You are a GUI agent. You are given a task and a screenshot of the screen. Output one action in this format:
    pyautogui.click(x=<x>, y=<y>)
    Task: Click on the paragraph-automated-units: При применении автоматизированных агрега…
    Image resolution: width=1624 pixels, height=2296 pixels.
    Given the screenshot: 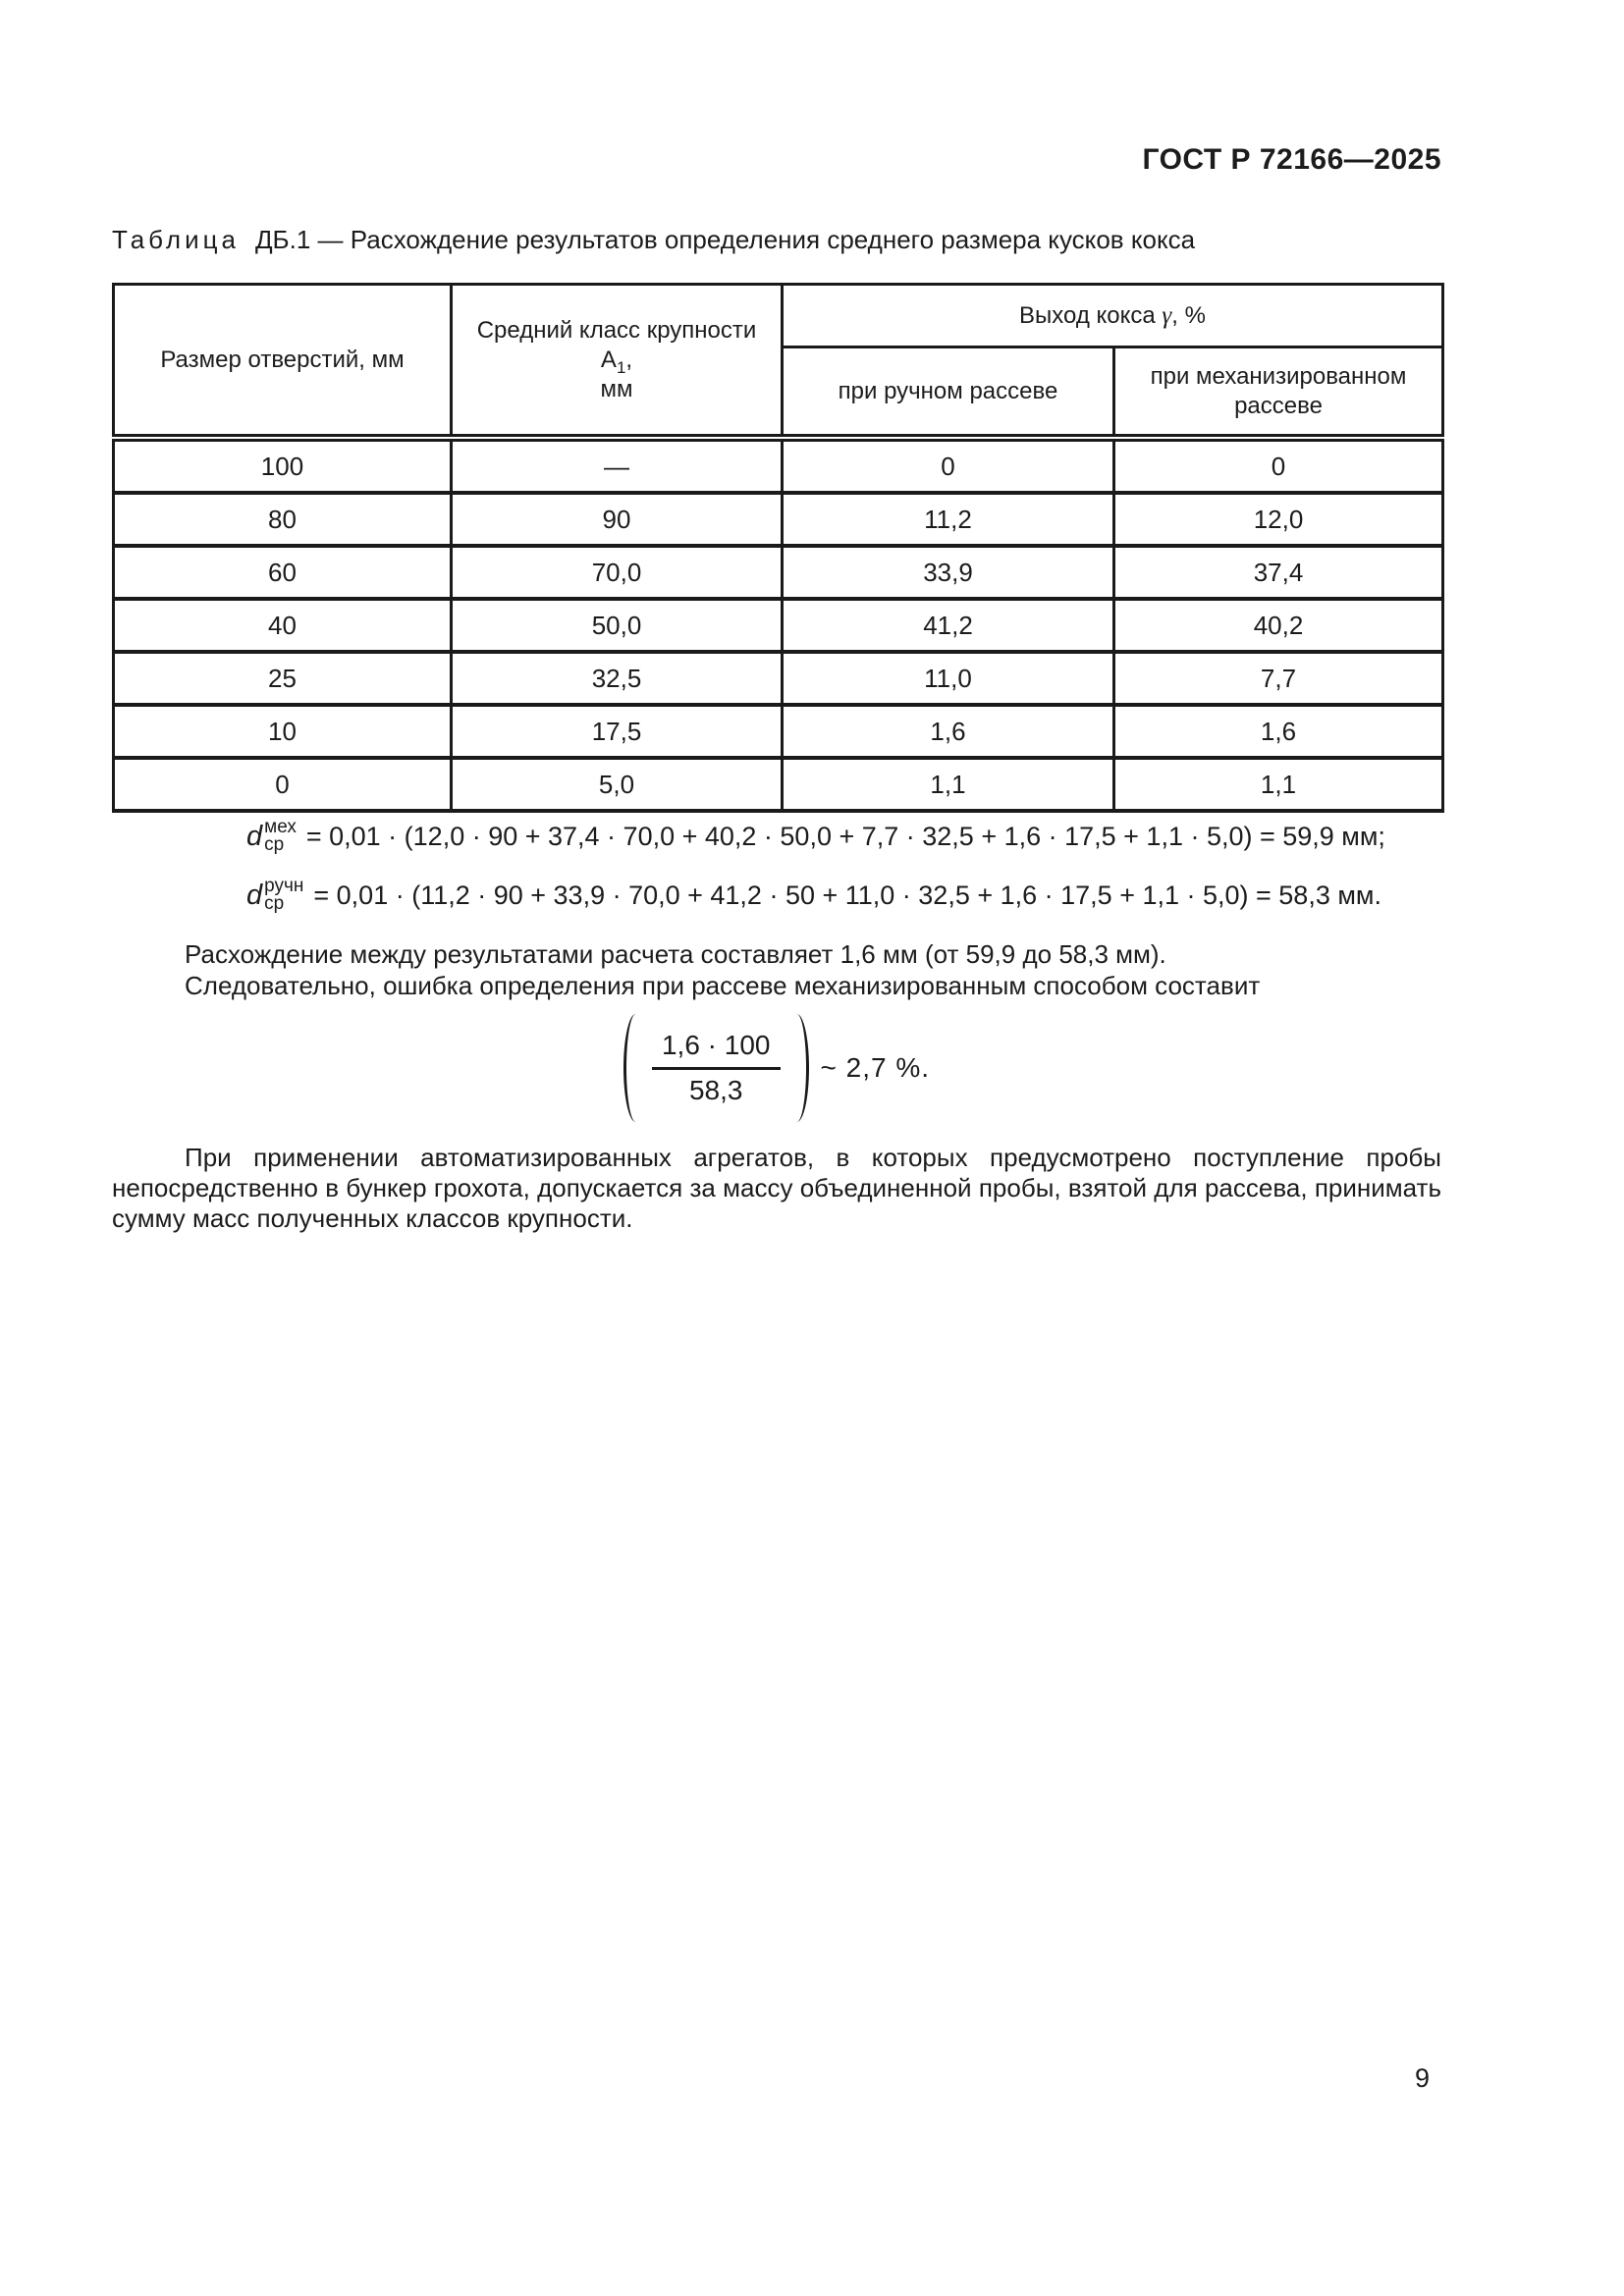 What is the action you would take?
    pyautogui.click(x=776, y=1188)
    